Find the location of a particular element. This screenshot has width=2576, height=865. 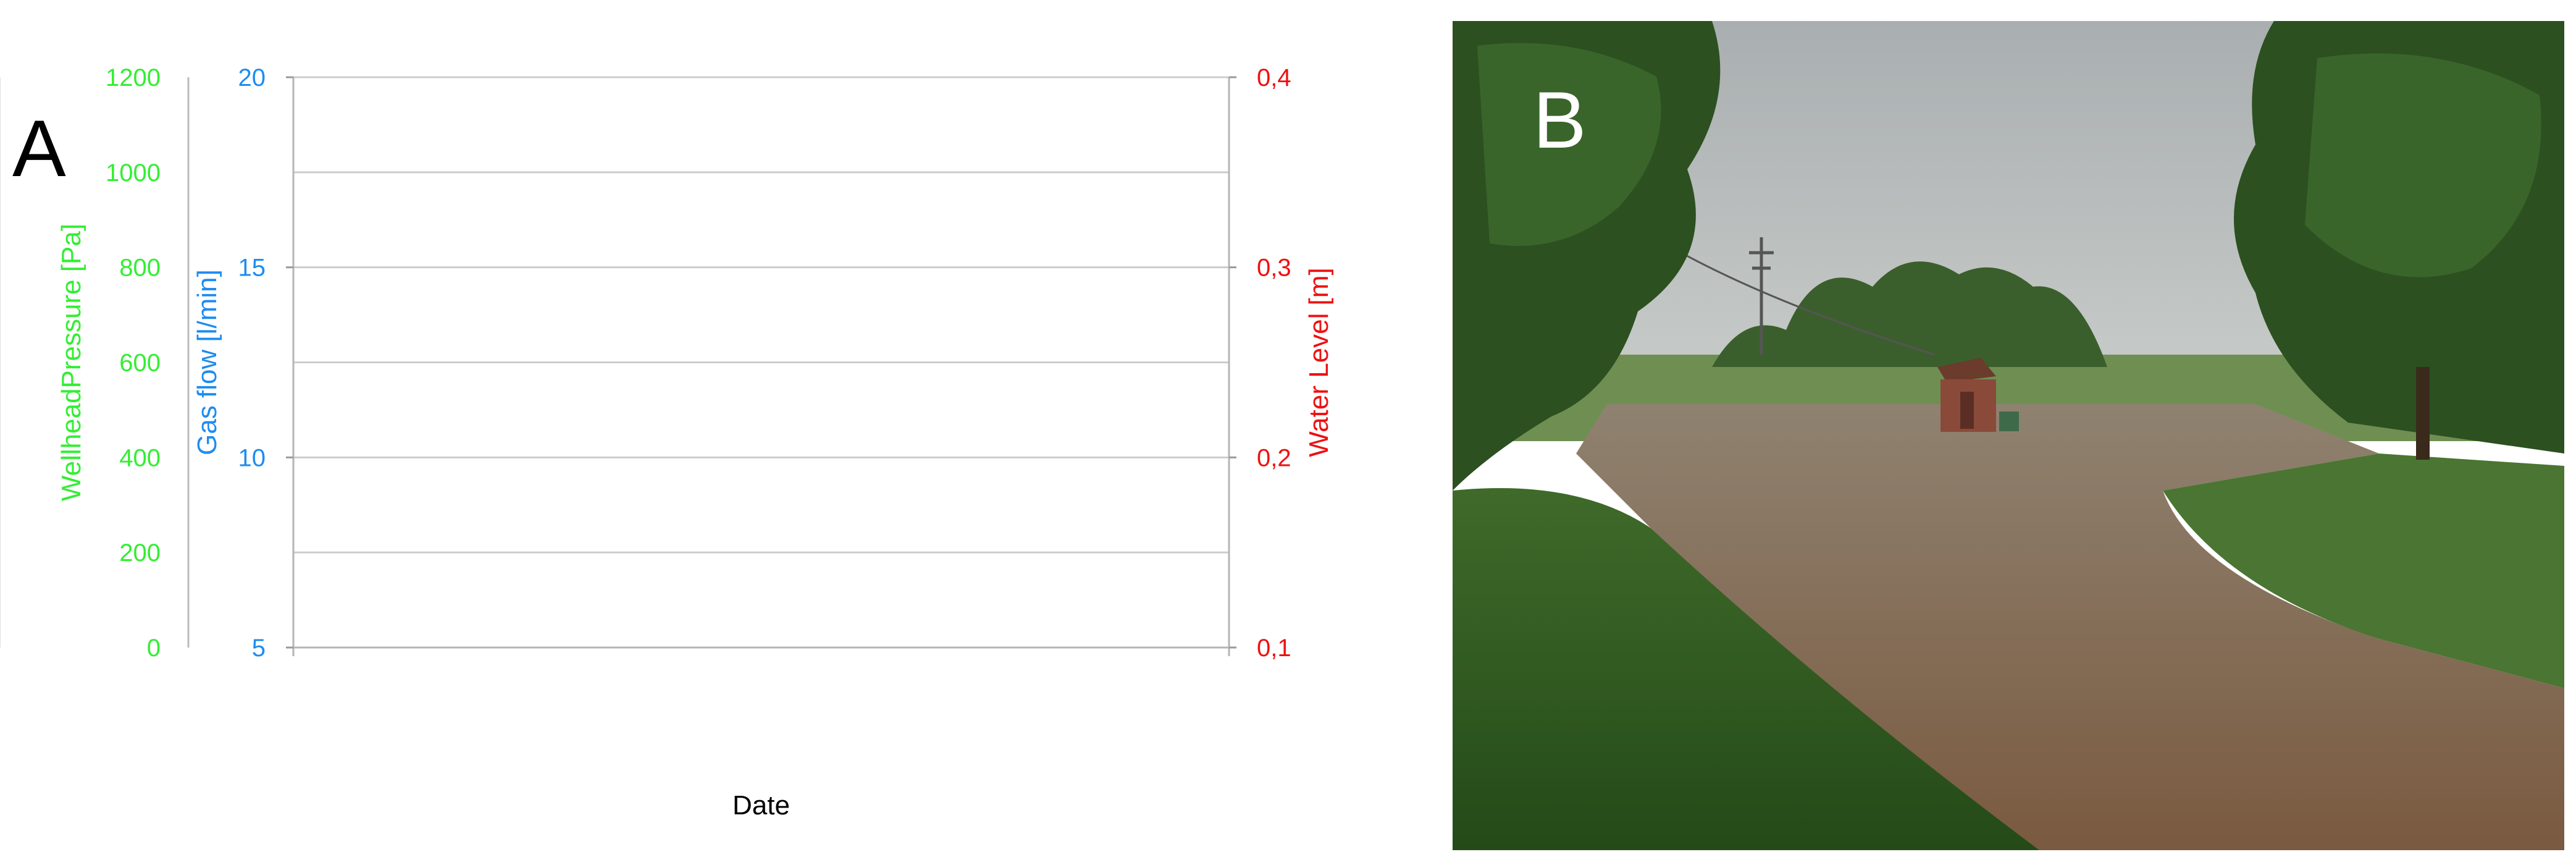

tree-canopy-left-highlight is located at coordinates (1569, 145).